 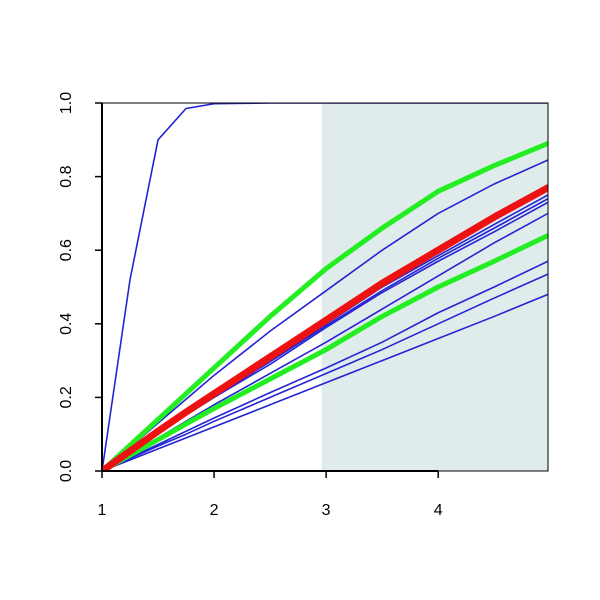 I want to click on x-tick-label: 3, so click(x=326, y=510).